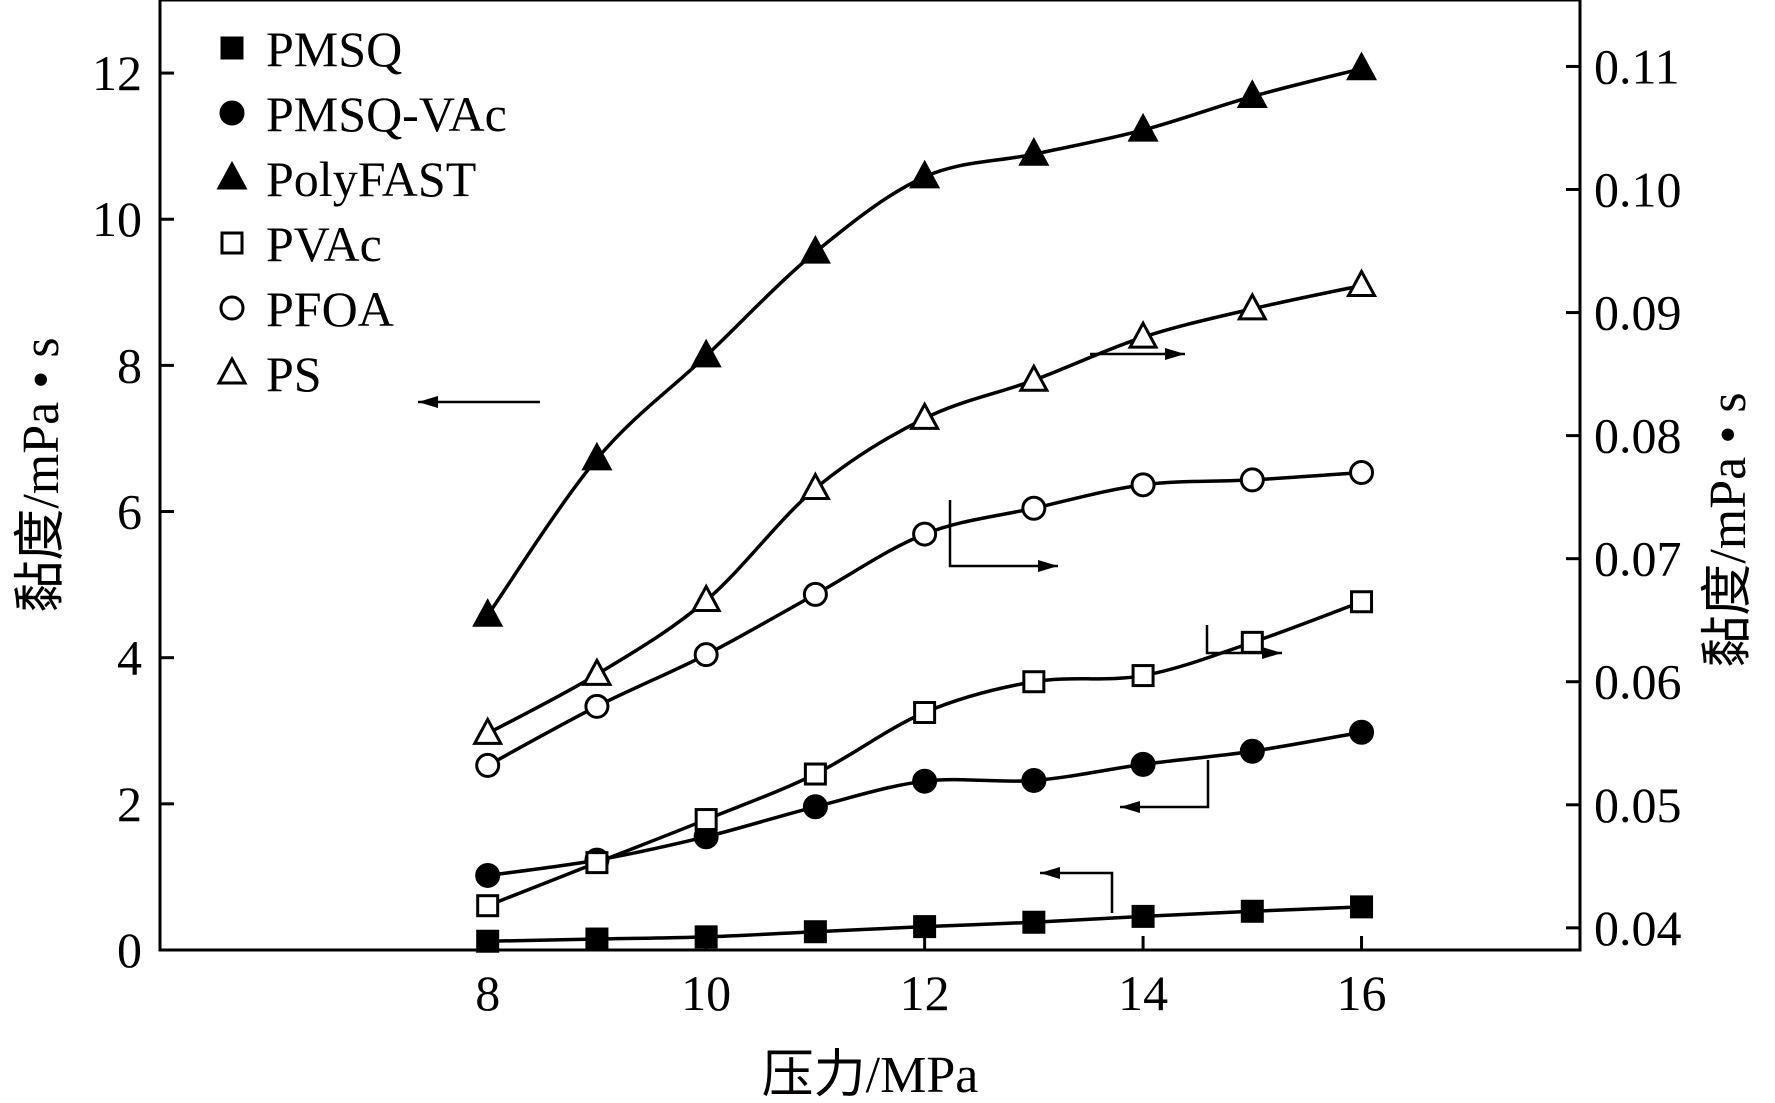 Image resolution: width=1775 pixels, height=1103 pixels. What do you see at coordinates (334, 49) in the screenshot?
I see `legend-label-pmsq: PMSQ` at bounding box center [334, 49].